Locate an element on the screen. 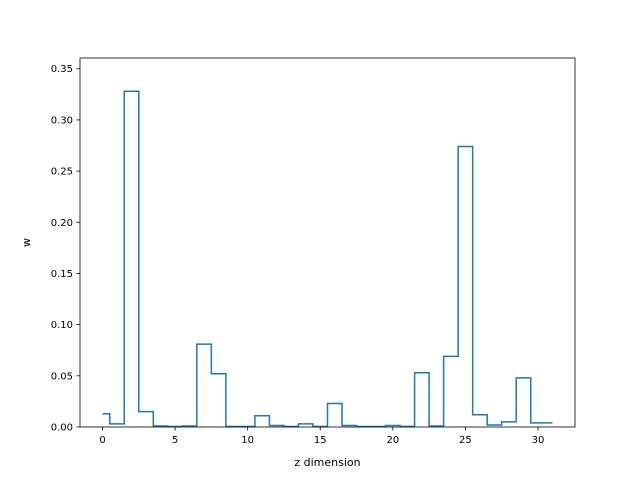 The width and height of the screenshot is (640, 480). x-tick-label: 10 is located at coordinates (247, 440).